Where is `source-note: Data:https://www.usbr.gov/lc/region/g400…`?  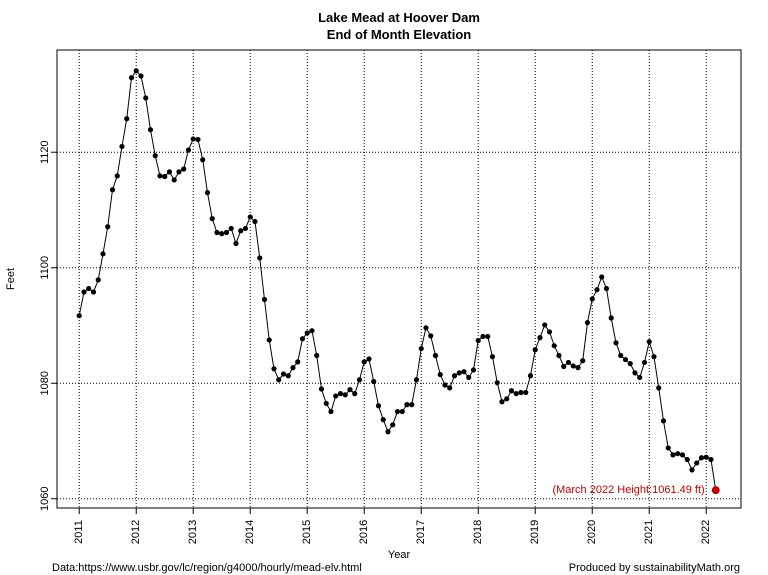
source-note: Data:https://www.usbr.gov/lc/region/g400… is located at coordinates (207, 568).